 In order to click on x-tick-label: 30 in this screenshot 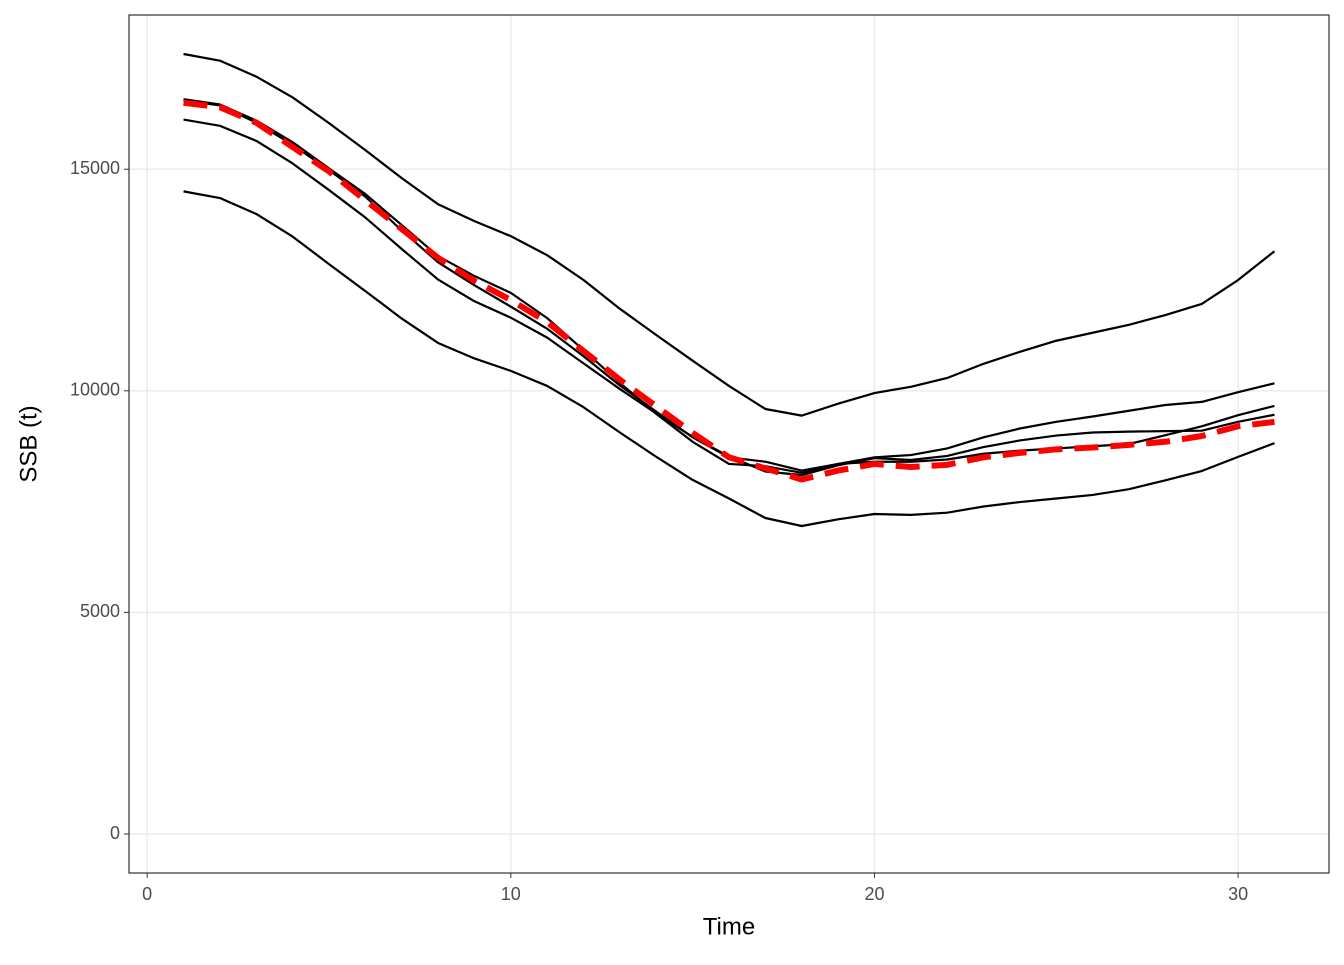, I will do `click(1238, 894)`.